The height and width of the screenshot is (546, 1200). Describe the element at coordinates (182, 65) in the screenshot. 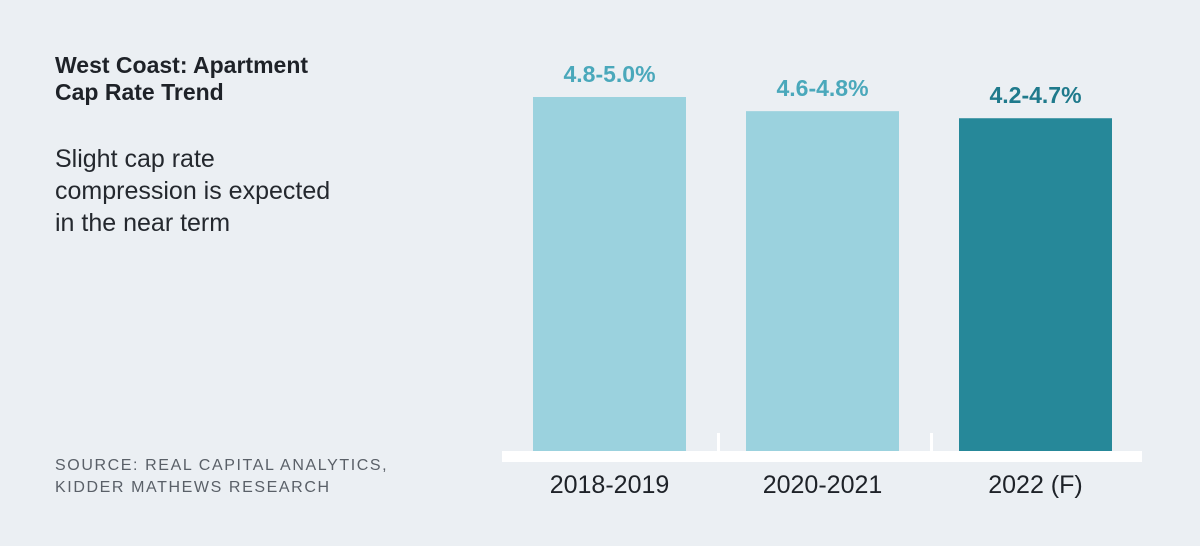

I see `chart-title-line-1: West Coast: Apartment` at that location.